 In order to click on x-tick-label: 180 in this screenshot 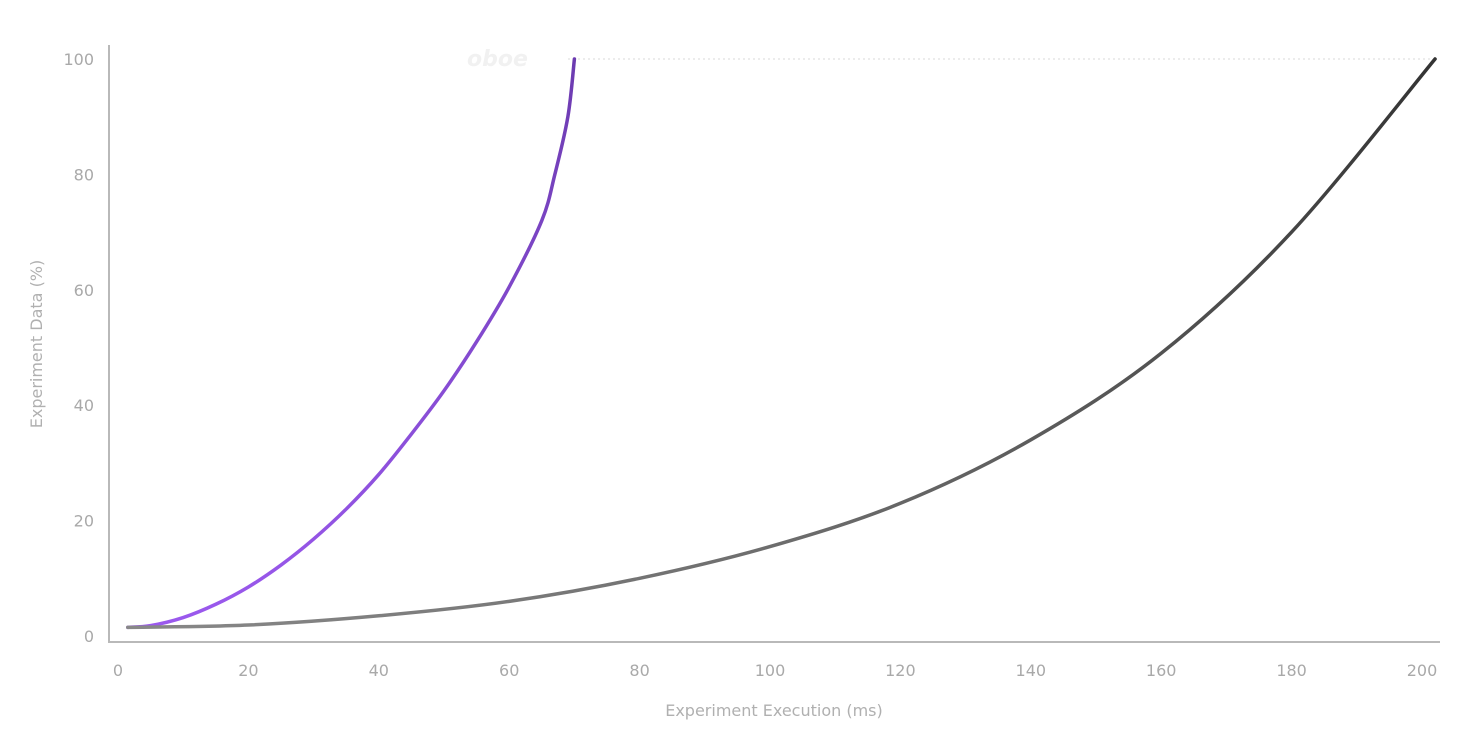, I will do `click(1291, 670)`.